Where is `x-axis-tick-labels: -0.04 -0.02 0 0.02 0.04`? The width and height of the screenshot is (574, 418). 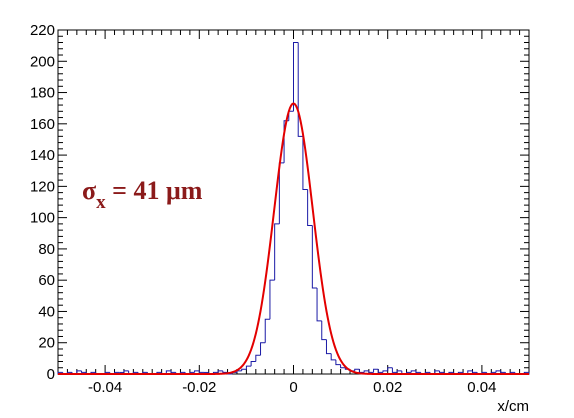 x-axis-tick-labels: -0.04 -0.02 0 0.02 0.04 is located at coordinates (292, 387).